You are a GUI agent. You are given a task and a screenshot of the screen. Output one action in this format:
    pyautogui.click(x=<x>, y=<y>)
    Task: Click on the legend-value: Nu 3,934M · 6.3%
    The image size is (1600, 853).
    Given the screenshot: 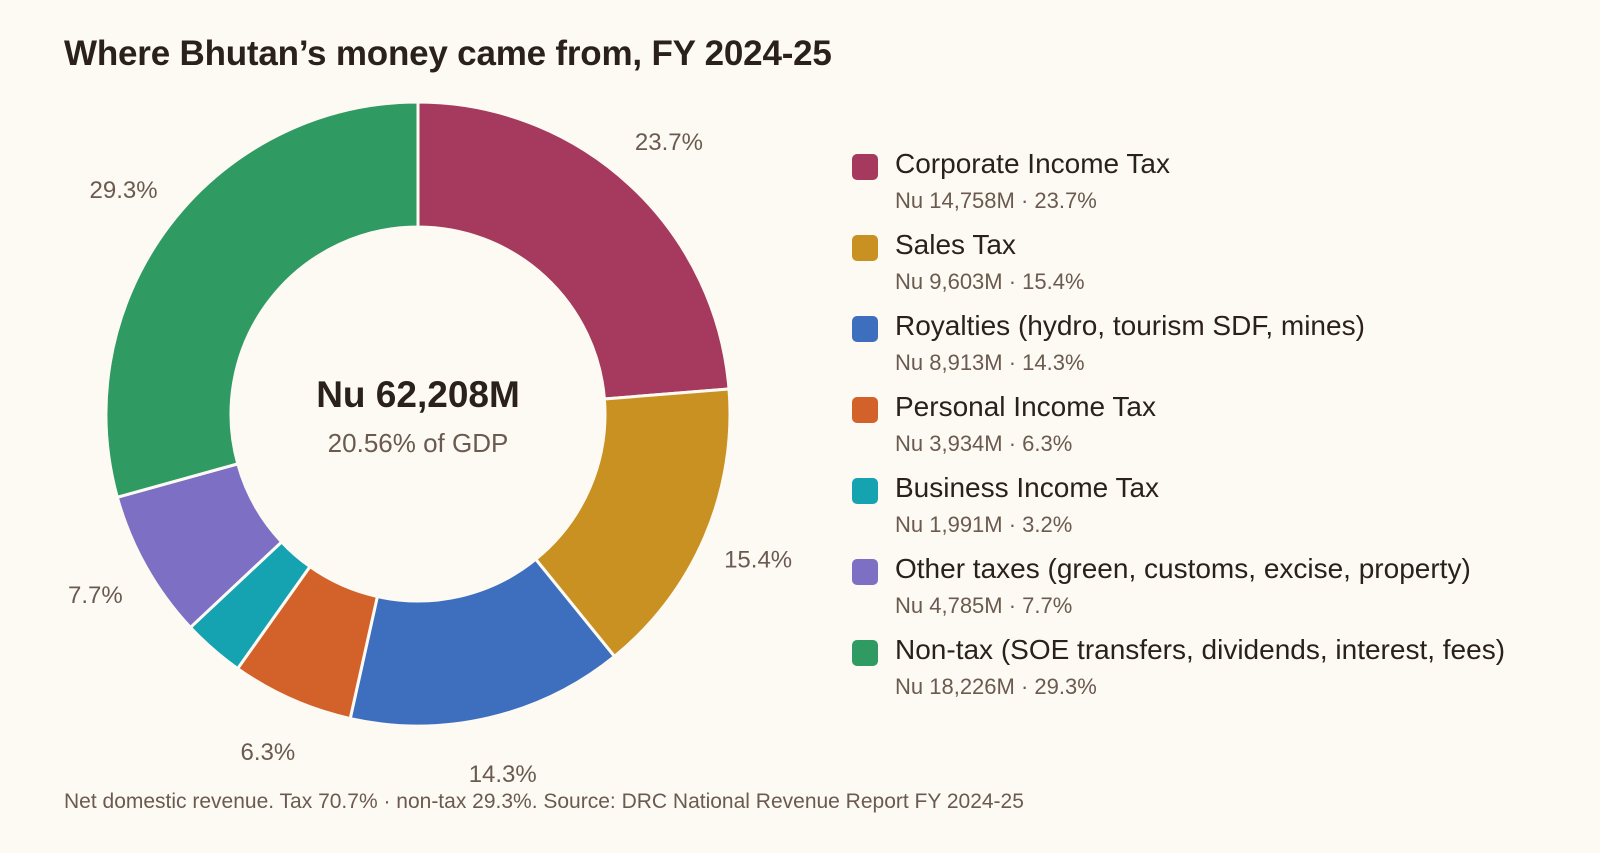 What is the action you would take?
    pyautogui.click(x=984, y=443)
    